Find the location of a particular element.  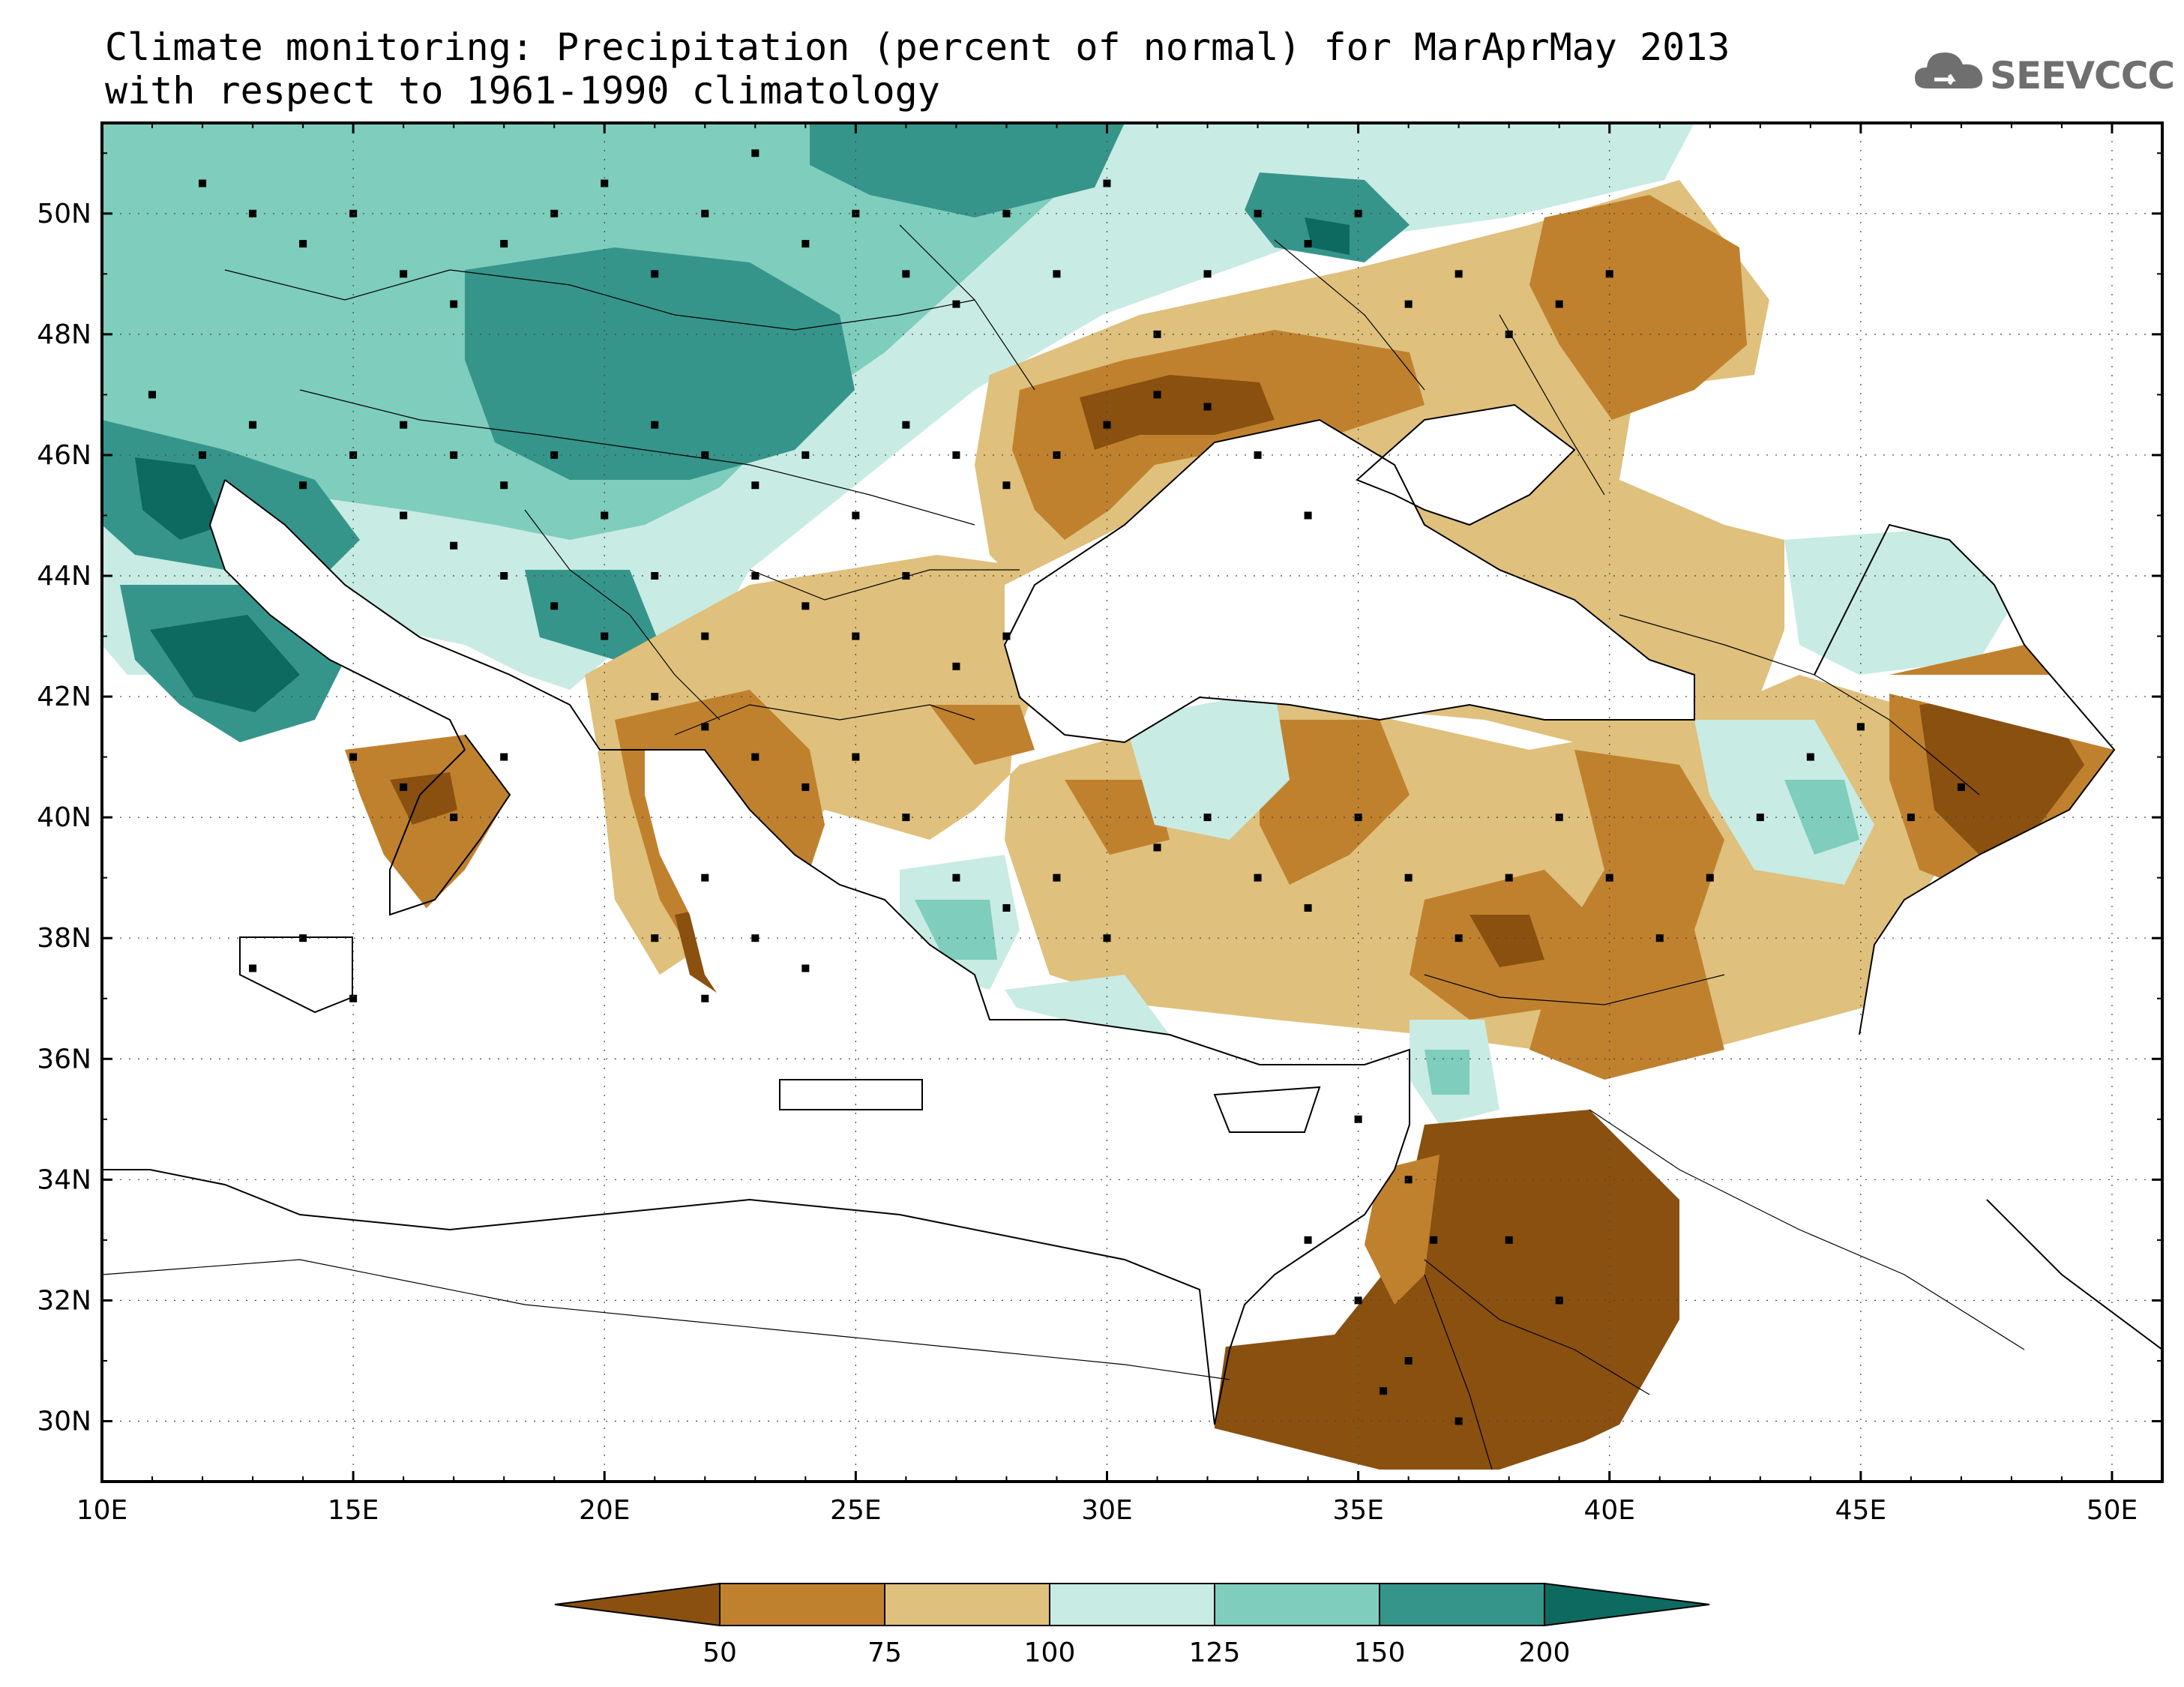

lat-label: 42N is located at coordinates (64, 697).